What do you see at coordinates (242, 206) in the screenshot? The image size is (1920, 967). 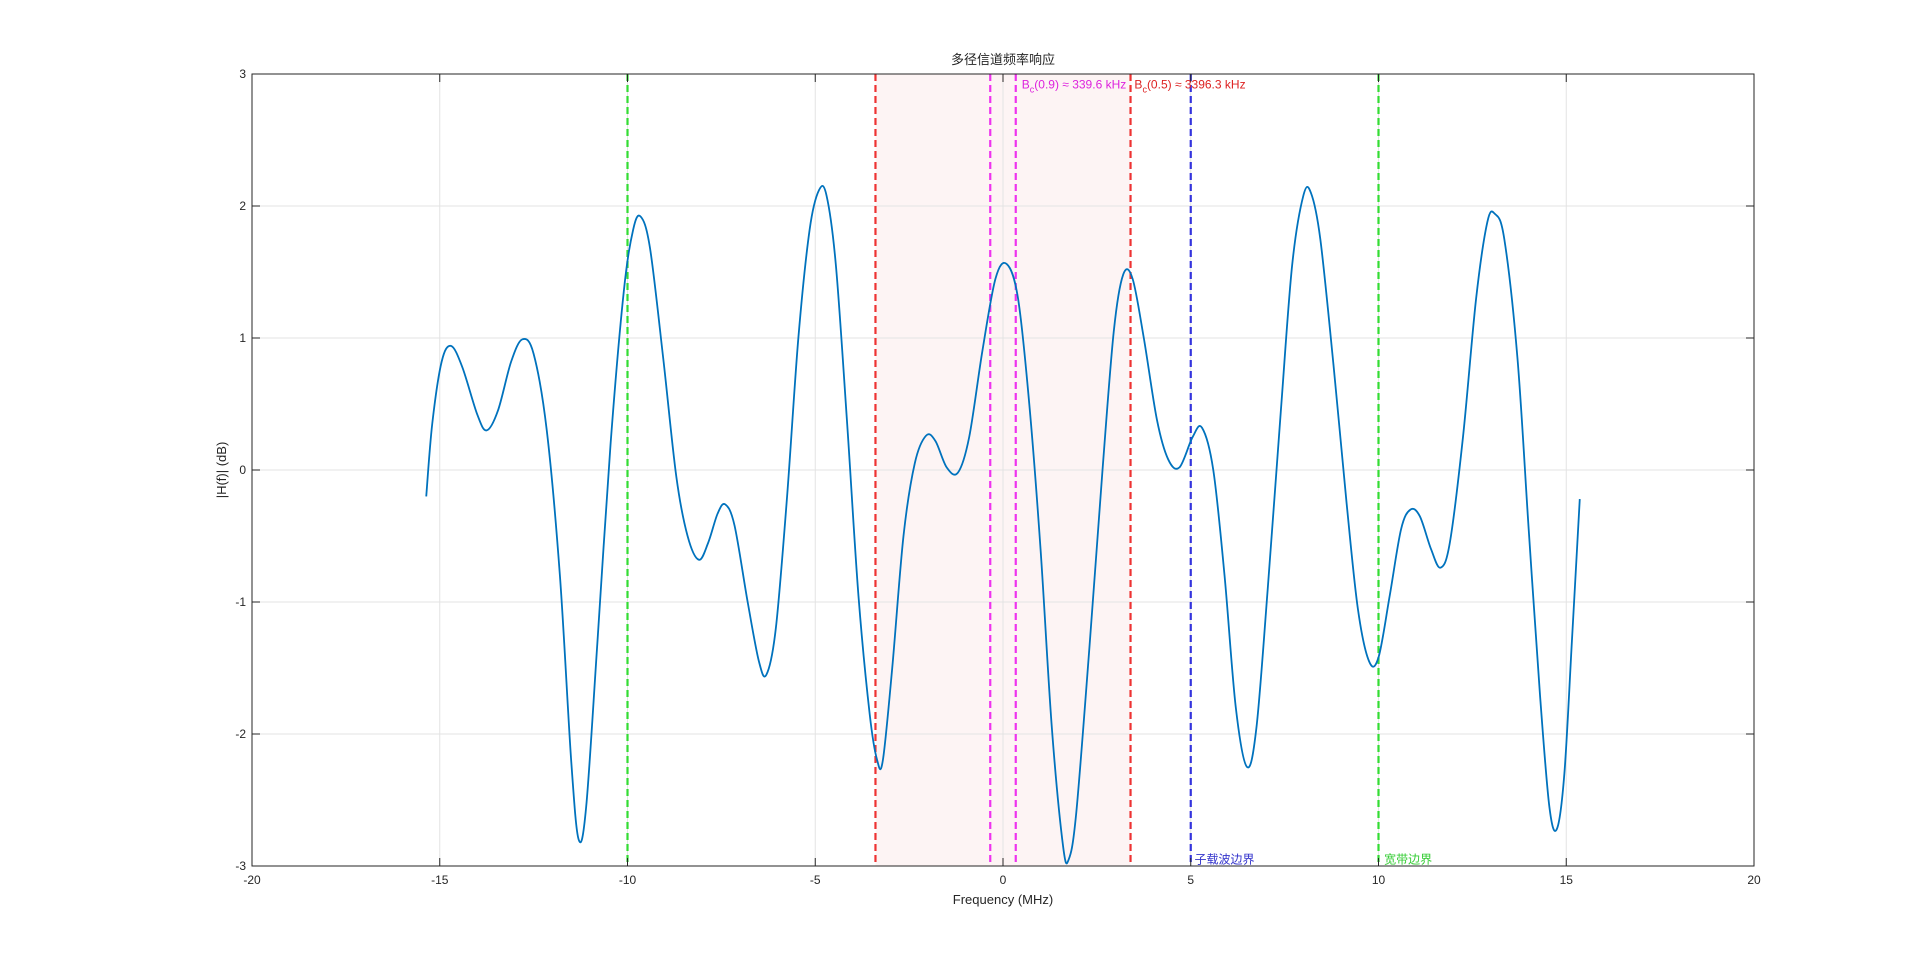 I see `y-tick-label: 2` at bounding box center [242, 206].